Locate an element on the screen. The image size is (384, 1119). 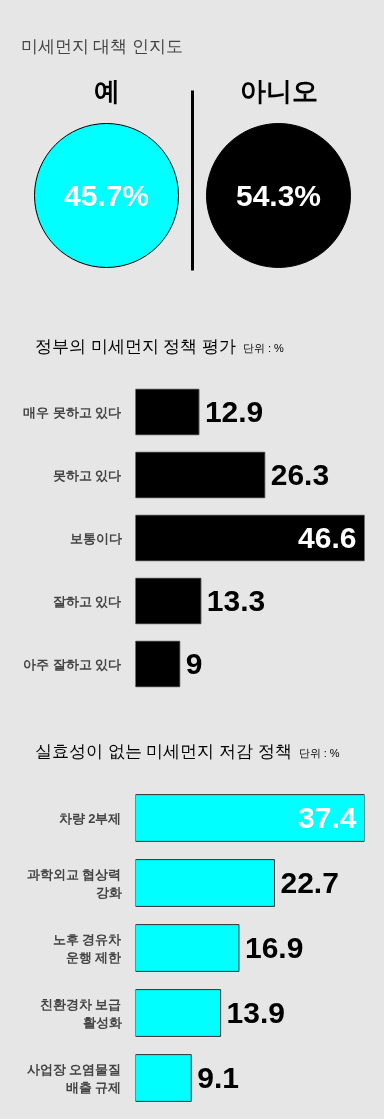
chart-title: 실효성이 없는 미세먼지 저감 정책 is located at coordinates (163, 751).